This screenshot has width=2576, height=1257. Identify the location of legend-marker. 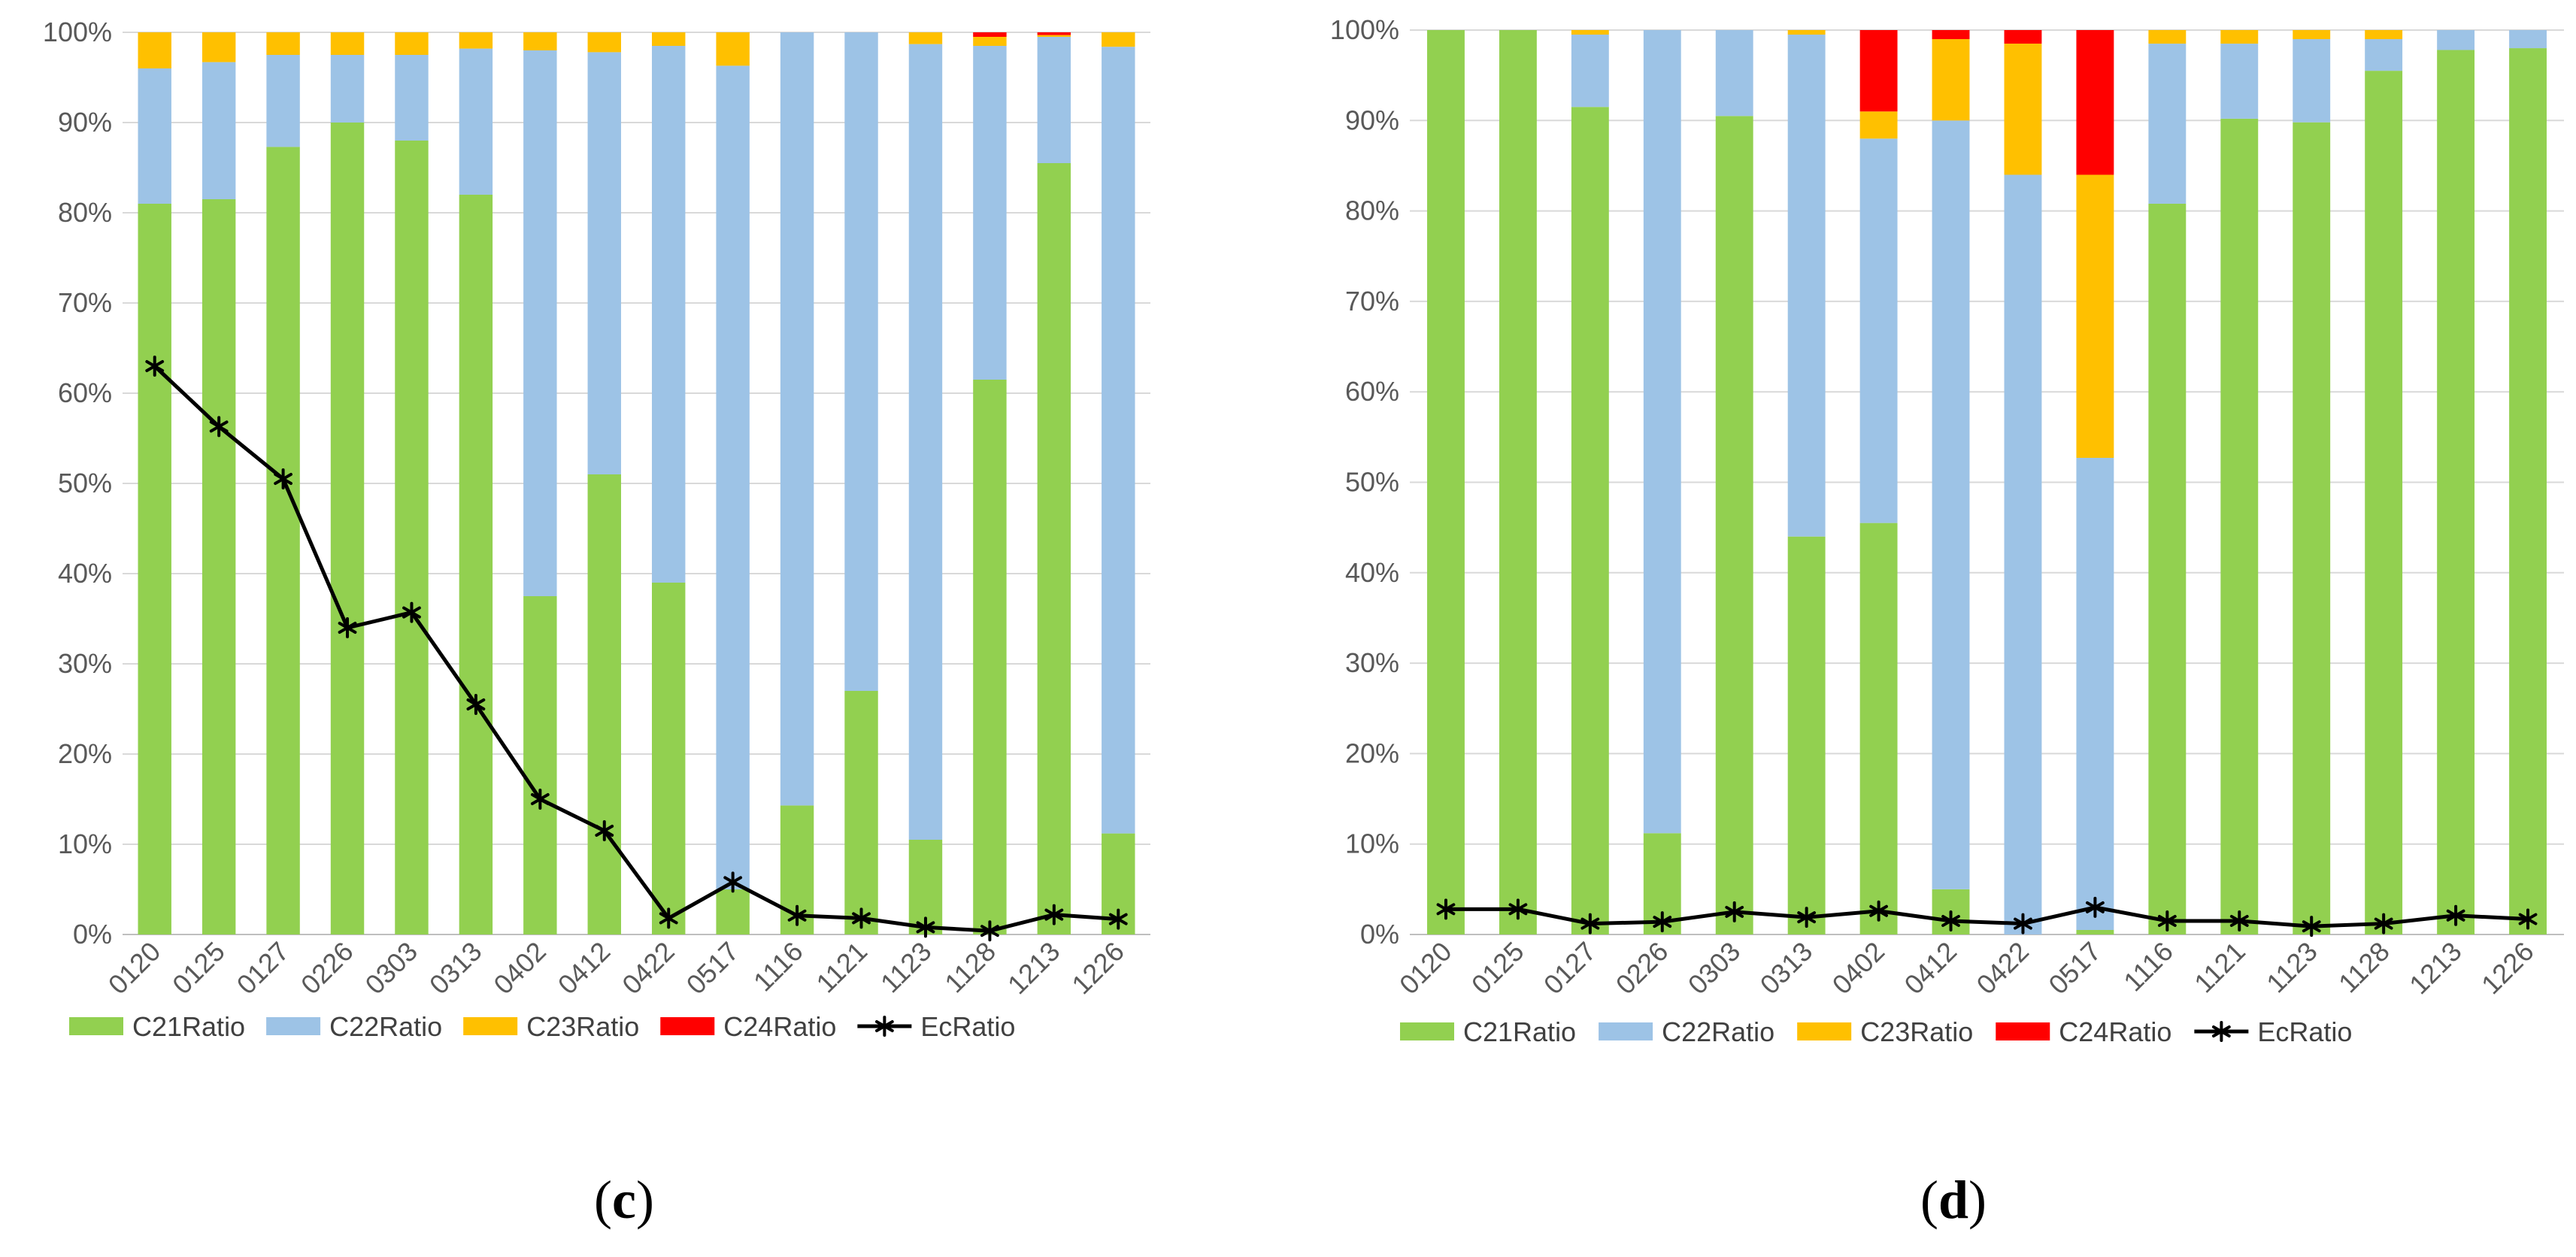
(884, 1027).